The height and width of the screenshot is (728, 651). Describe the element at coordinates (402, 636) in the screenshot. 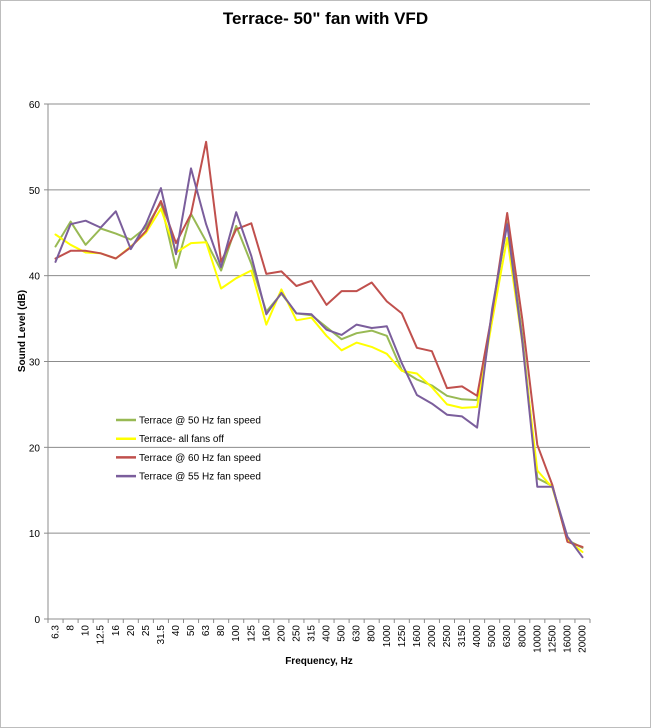

I see `x-tick-label: 1250` at that location.